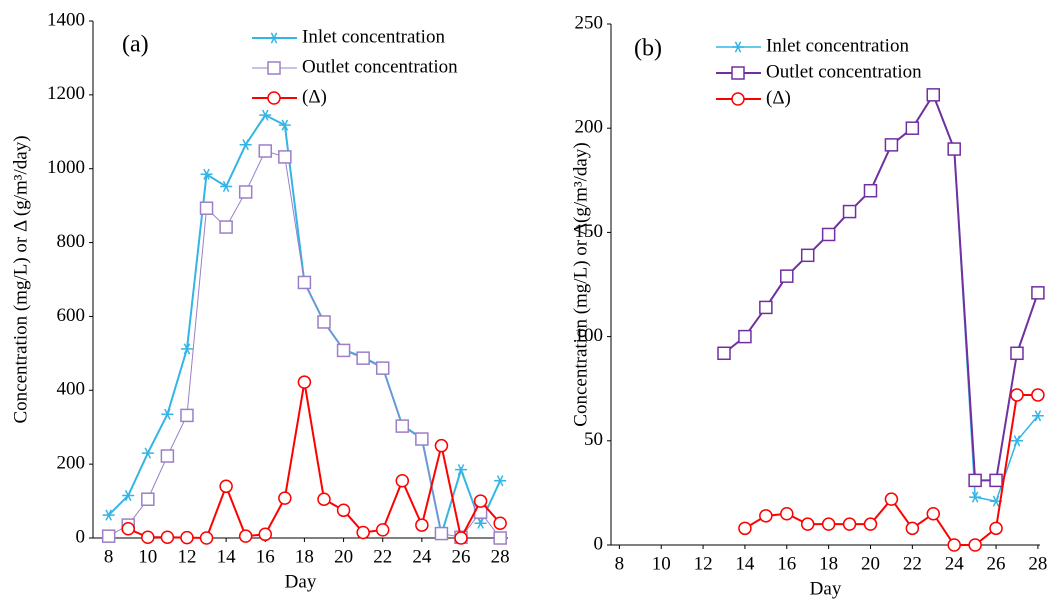 Image resolution: width=1052 pixels, height=609 pixels. Describe the element at coordinates (20, 279) in the screenshot. I see `y-axis-label: Concentration (mg/L) or Δ (g/m³/day)` at that location.